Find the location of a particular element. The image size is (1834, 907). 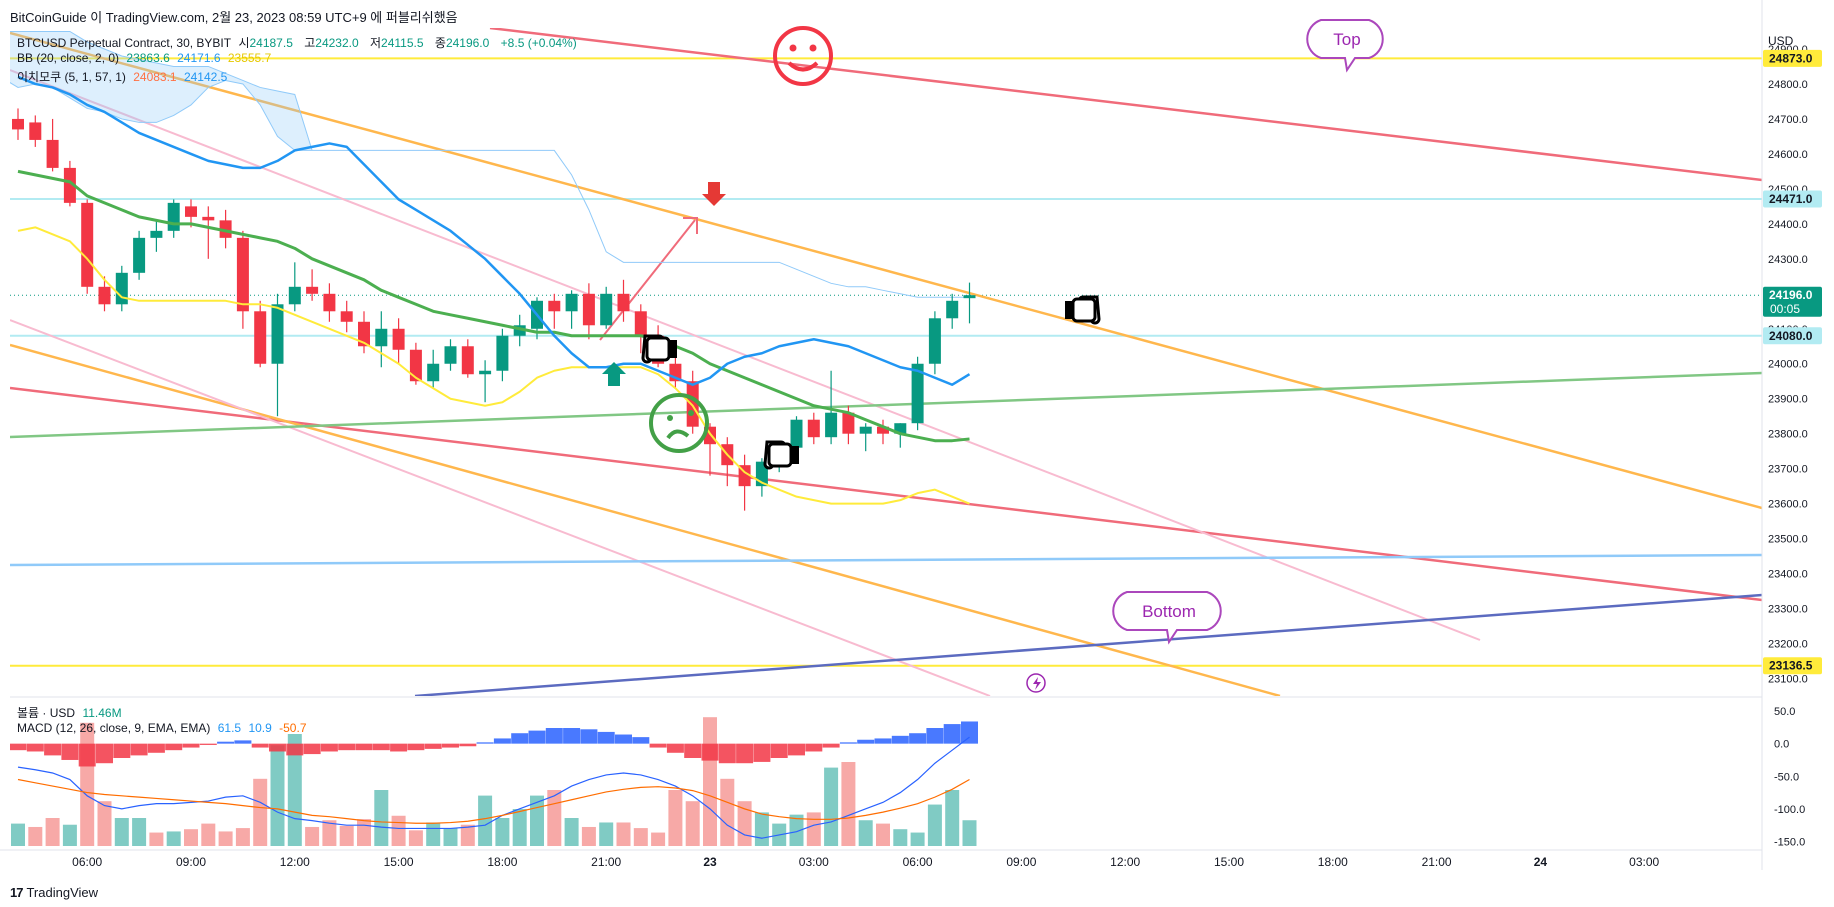

confused-smiley-icon is located at coordinates (679, 423).